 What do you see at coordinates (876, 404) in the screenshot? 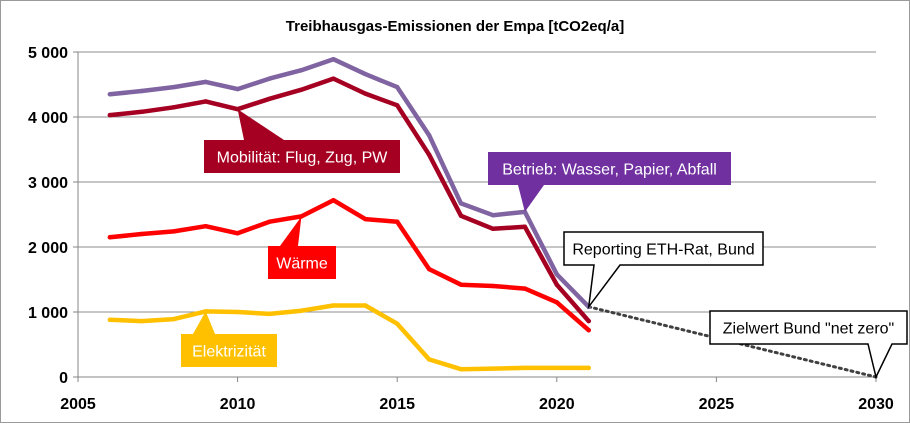
I see `x-tick-label-5: 2030` at bounding box center [876, 404].